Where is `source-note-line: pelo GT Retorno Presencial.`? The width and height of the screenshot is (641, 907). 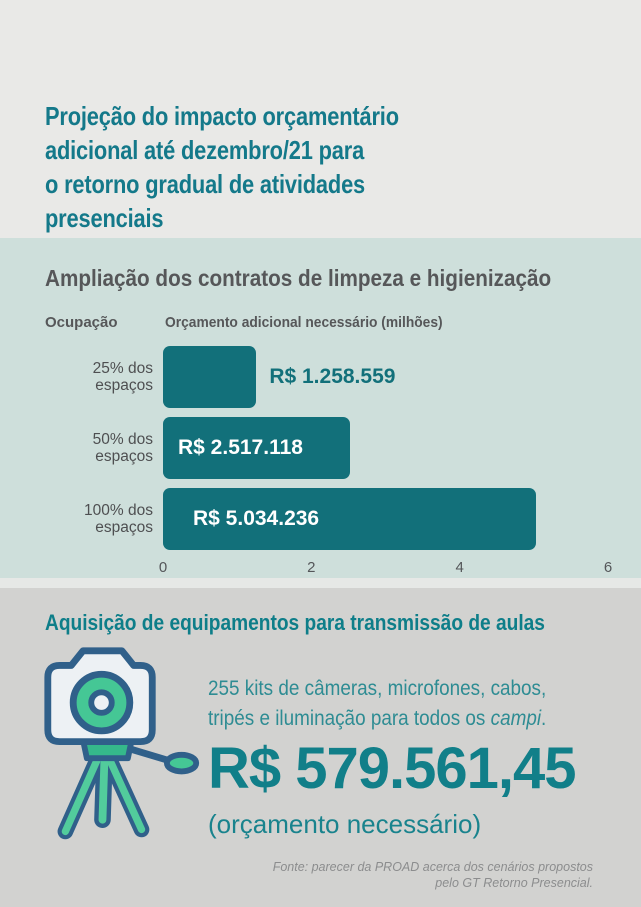
source-note-line: pelo GT Retorno Presencial. is located at coordinates (514, 883).